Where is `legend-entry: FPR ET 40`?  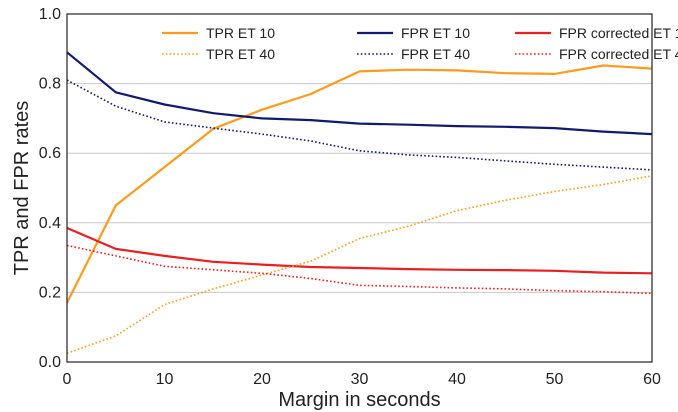 legend-entry: FPR ET 40 is located at coordinates (435, 54).